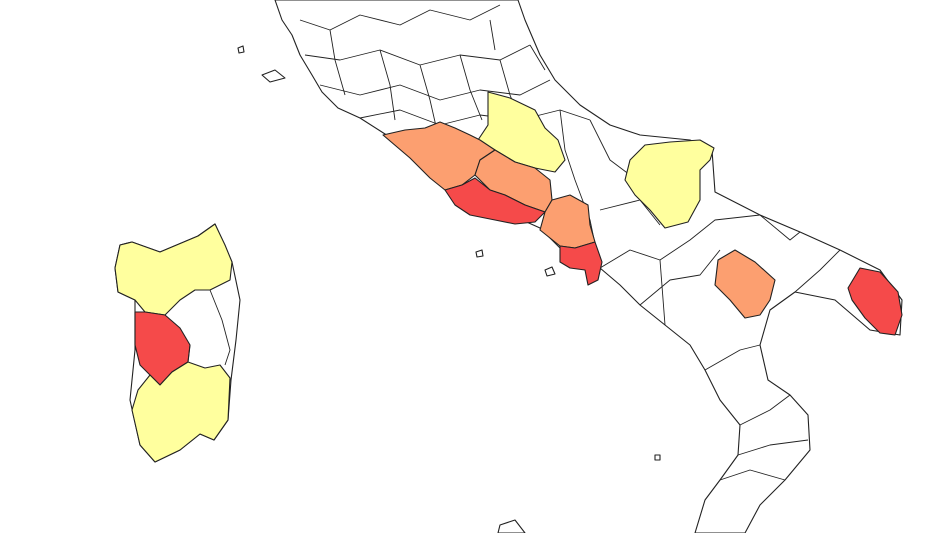 This screenshot has height=533, width=950. I want to click on province-p12, so click(181, 412).